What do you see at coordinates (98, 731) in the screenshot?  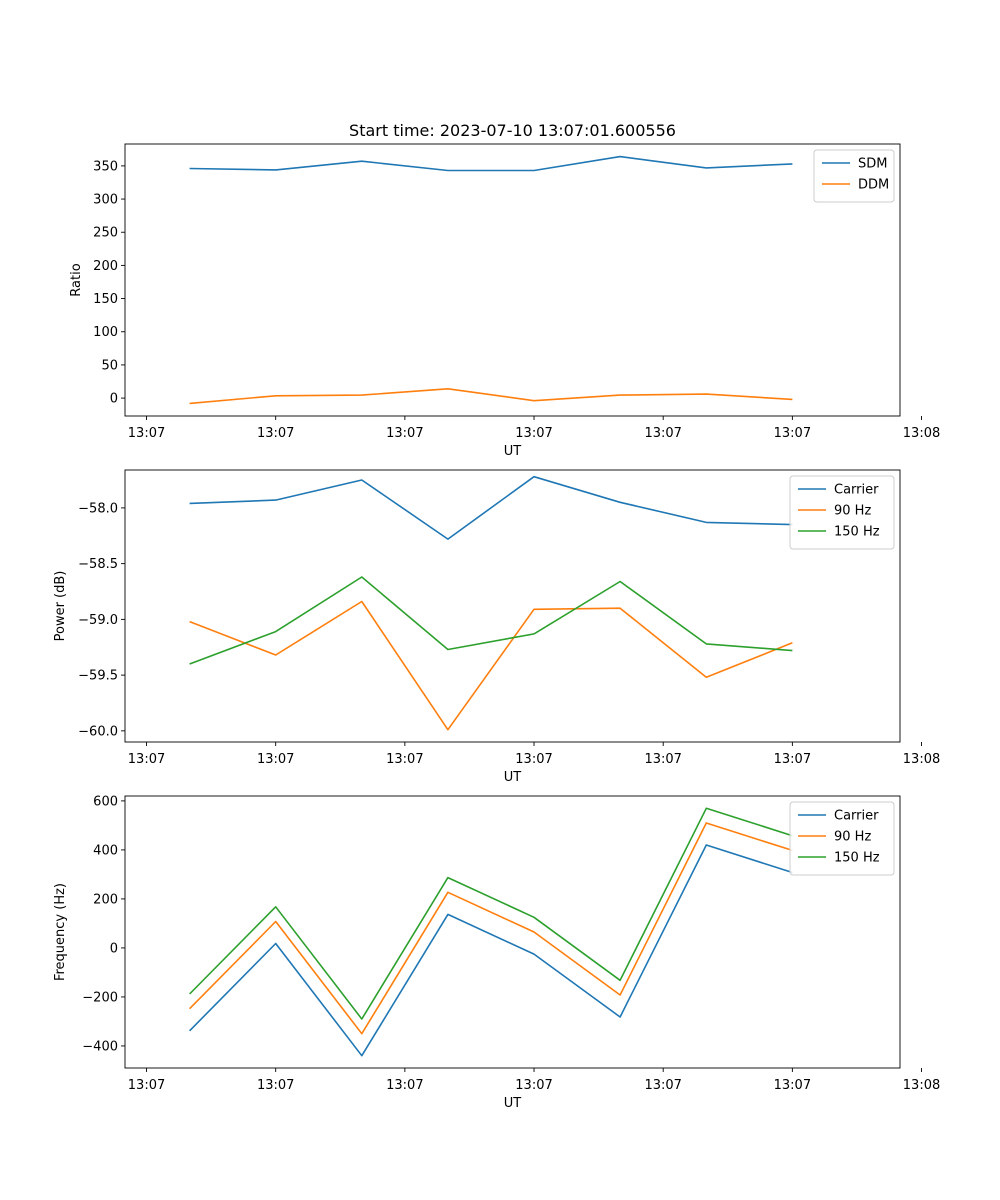 I see `power-ytick-label: −60.0` at bounding box center [98, 731].